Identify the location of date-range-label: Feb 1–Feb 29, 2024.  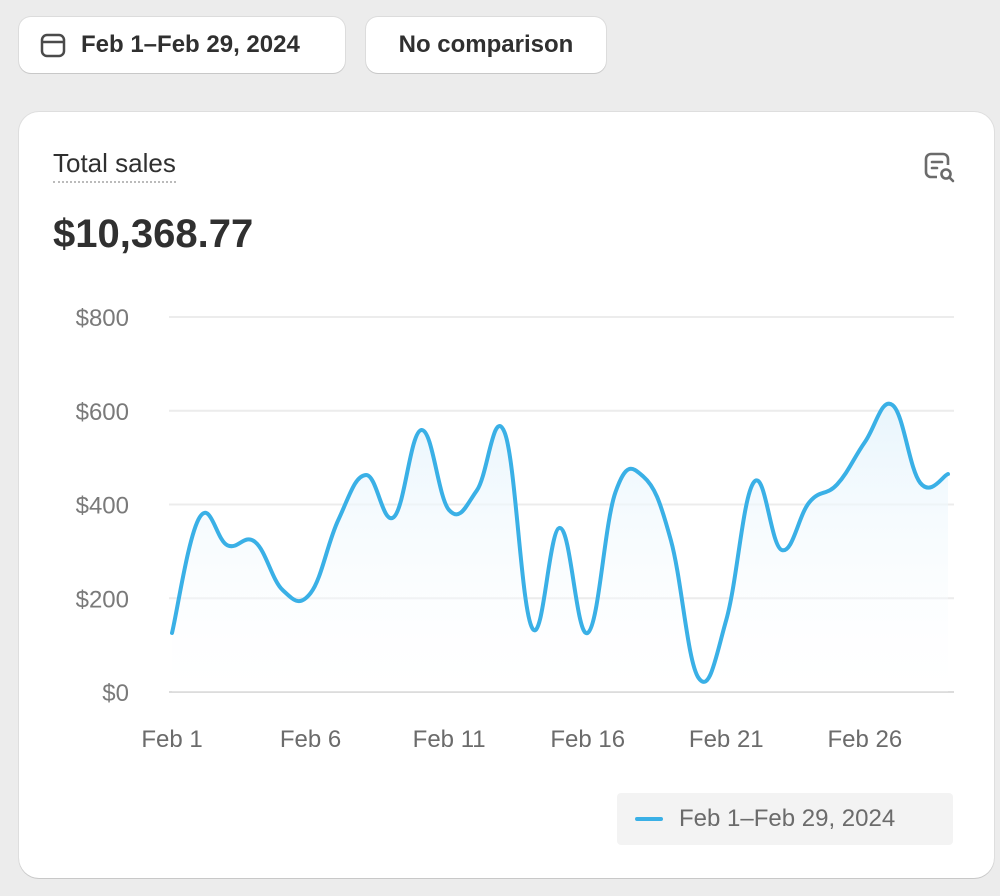
(190, 44).